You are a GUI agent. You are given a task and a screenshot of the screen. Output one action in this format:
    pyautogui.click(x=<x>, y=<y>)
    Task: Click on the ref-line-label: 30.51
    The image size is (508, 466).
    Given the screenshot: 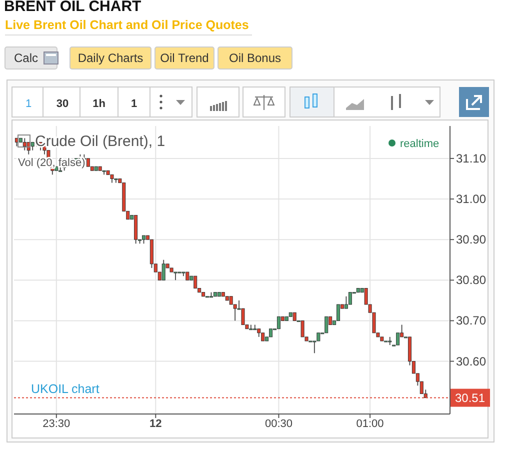 What is the action you would take?
    pyautogui.click(x=470, y=397)
    